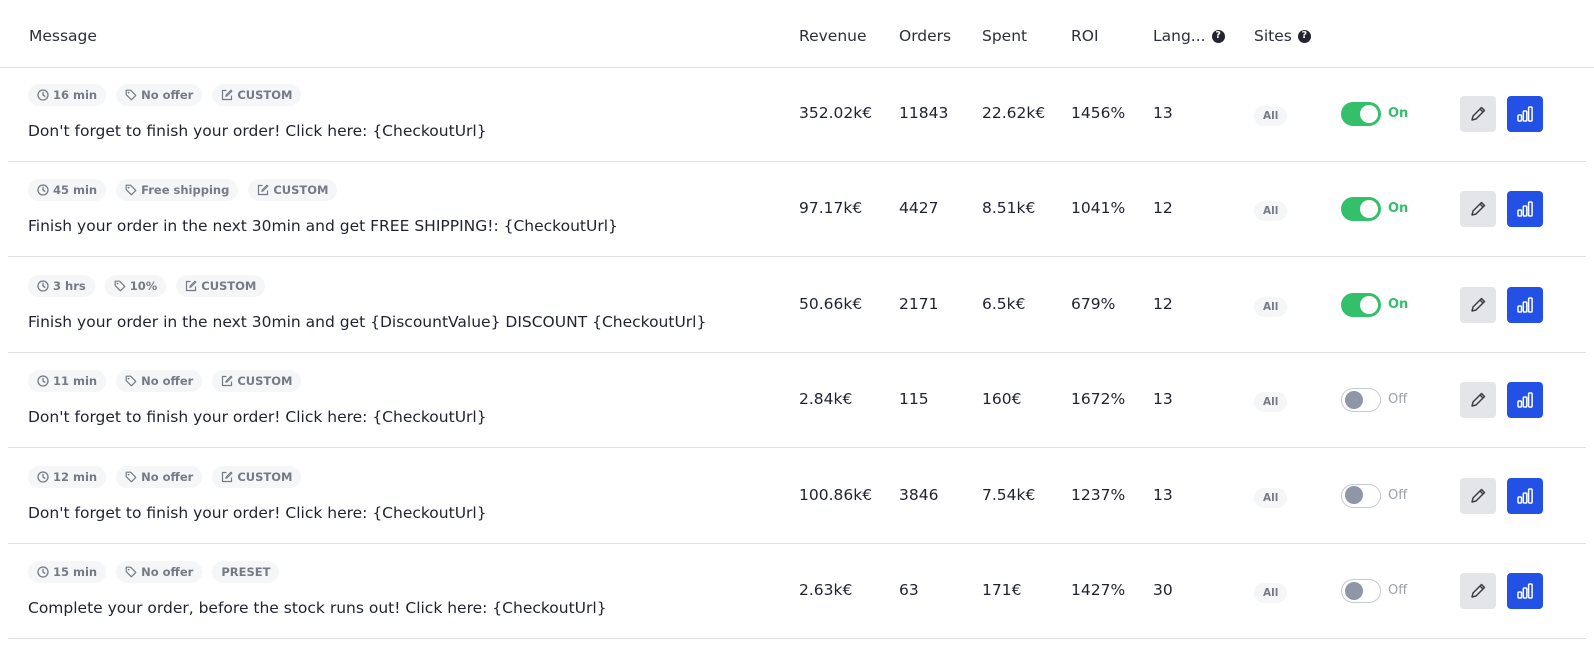 The image size is (1594, 652). I want to click on orders-value: 4427, so click(919, 208).